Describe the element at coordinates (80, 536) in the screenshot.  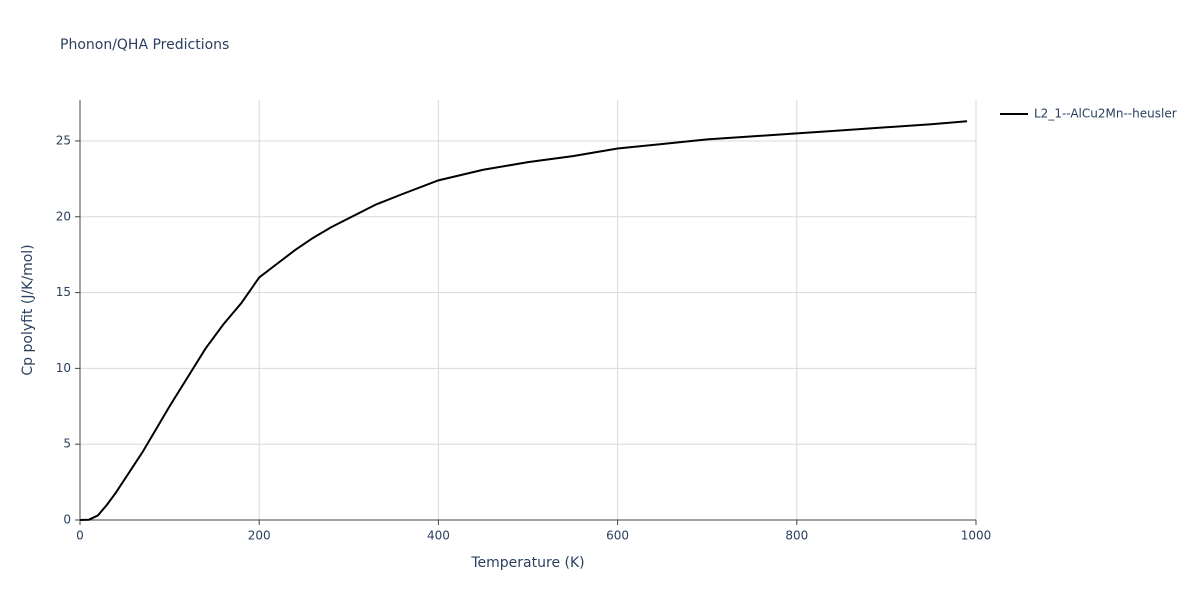
I see `x-tick-label: 0` at that location.